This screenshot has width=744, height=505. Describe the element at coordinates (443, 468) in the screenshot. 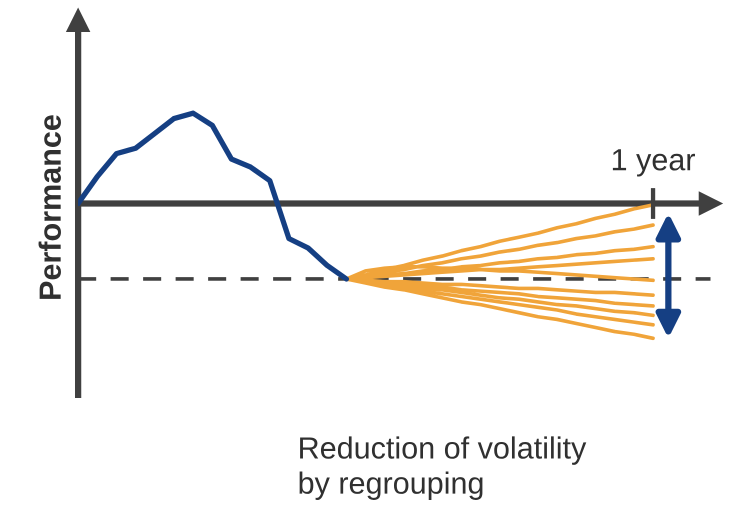

I see `text: Reduction of volatility by regrouping` at that location.